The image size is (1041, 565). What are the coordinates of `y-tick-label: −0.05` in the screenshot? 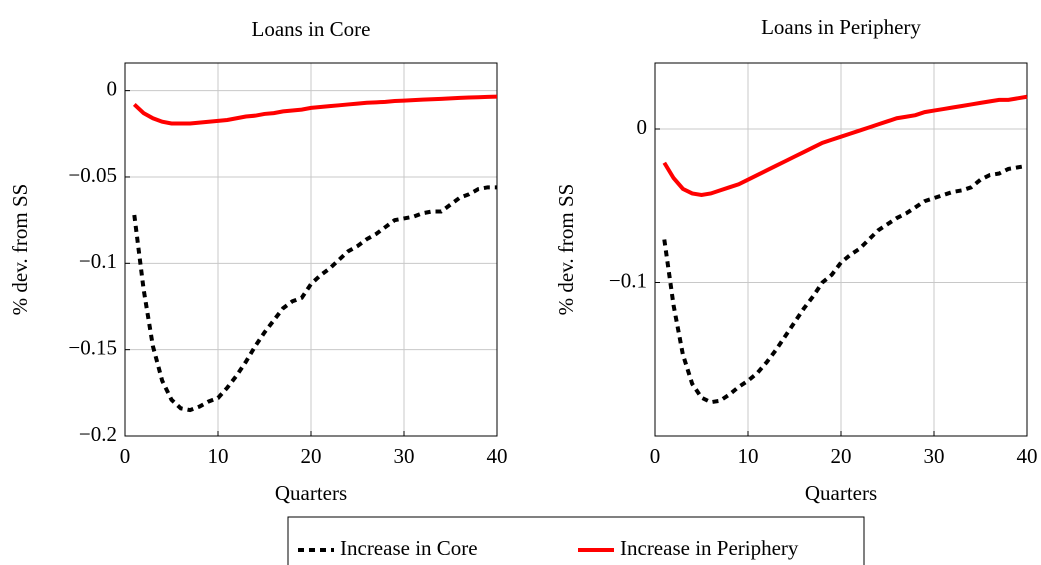 It's located at (92, 175).